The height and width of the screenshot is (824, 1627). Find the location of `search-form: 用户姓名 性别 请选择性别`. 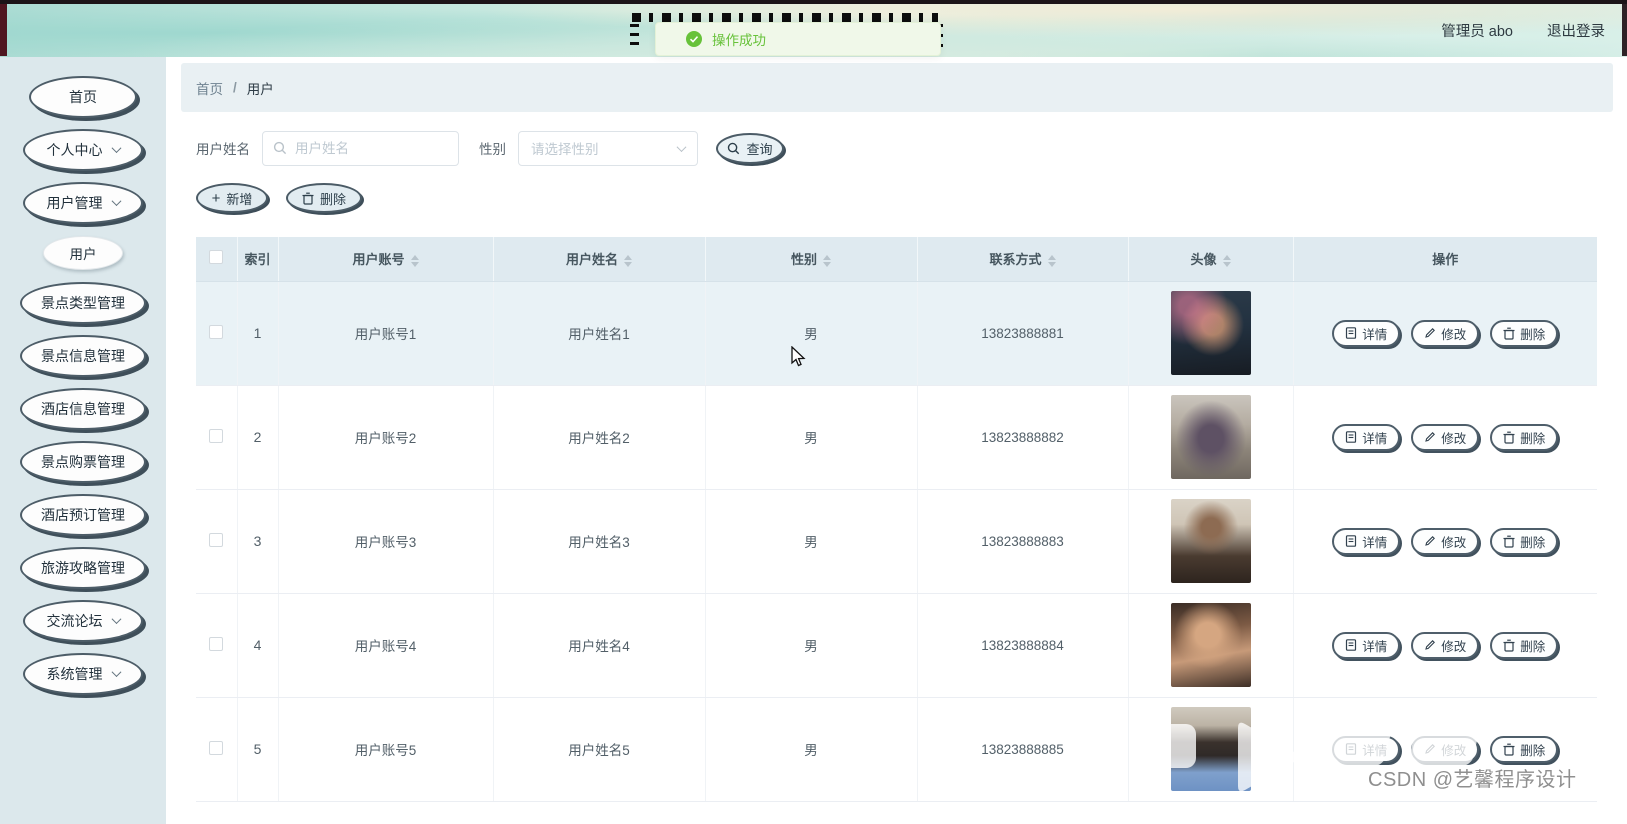

search-form: 用户姓名 性别 请选择性别 is located at coordinates (904, 148).